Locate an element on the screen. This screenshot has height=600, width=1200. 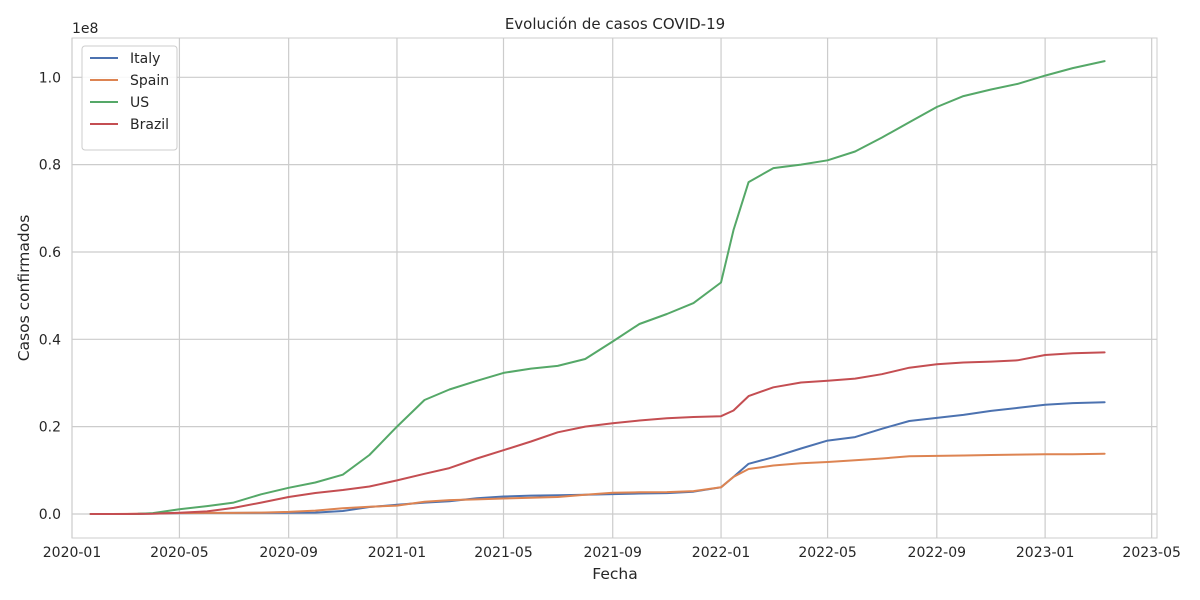
legend-label-us: US is located at coordinates (139, 103).